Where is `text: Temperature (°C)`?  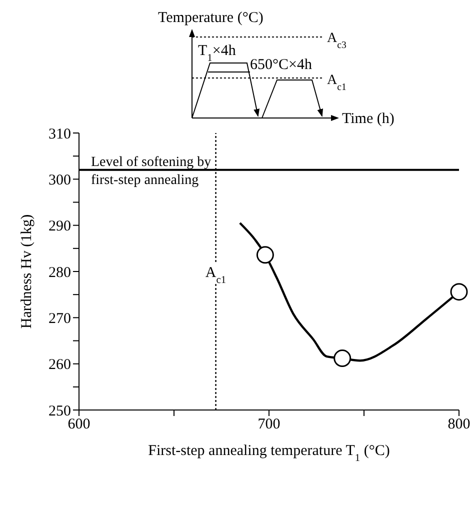 text: Temperature (°C) is located at coordinates (211, 18).